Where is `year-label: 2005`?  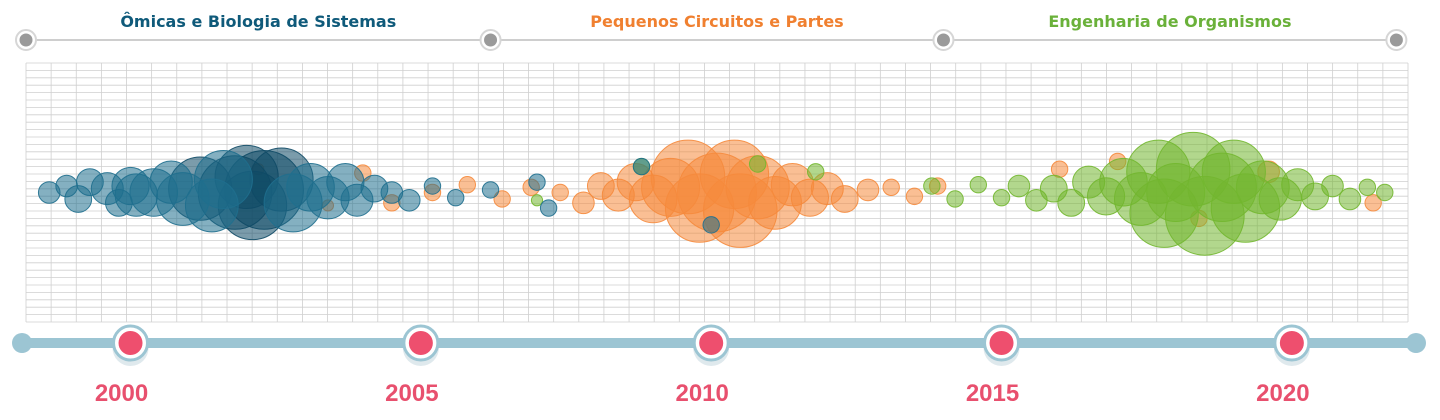
year-label: 2005 is located at coordinates (411, 393).